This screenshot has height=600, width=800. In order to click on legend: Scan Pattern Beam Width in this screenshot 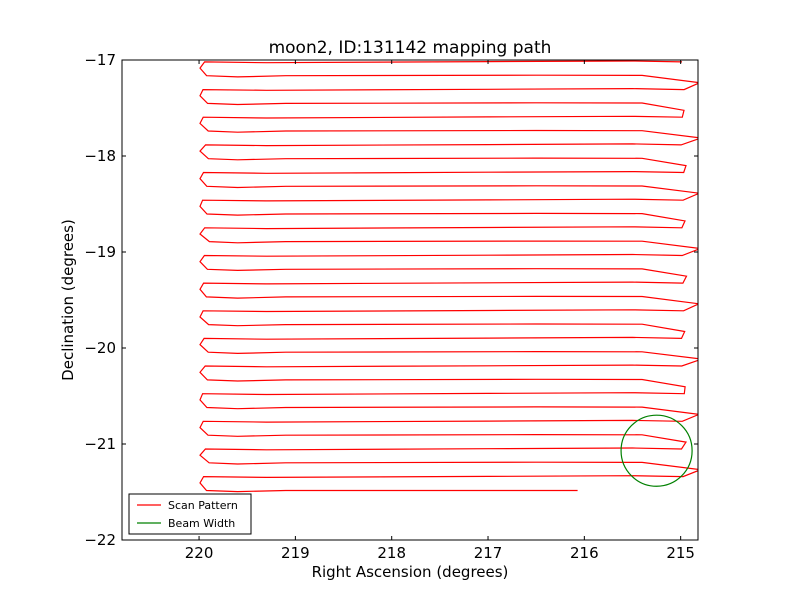, I will do `click(190, 514)`.